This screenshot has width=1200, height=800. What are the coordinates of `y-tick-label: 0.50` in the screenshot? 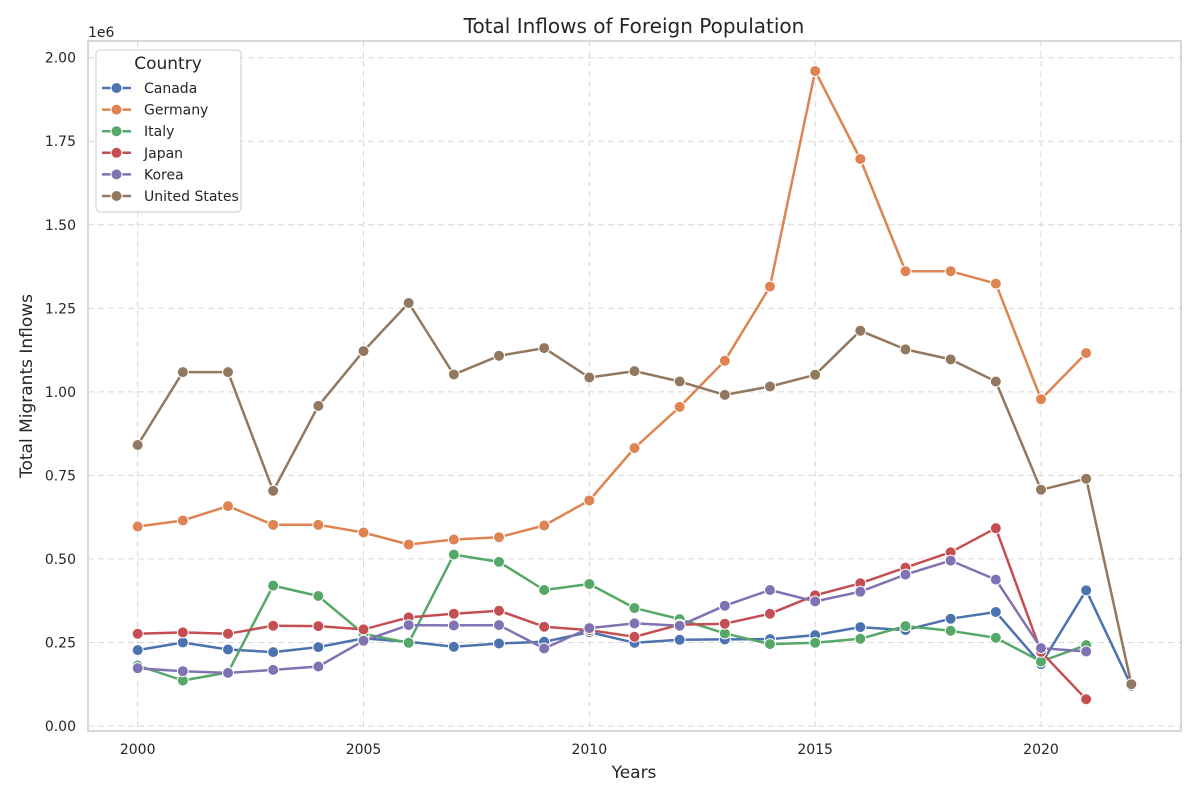 It's located at (60, 560).